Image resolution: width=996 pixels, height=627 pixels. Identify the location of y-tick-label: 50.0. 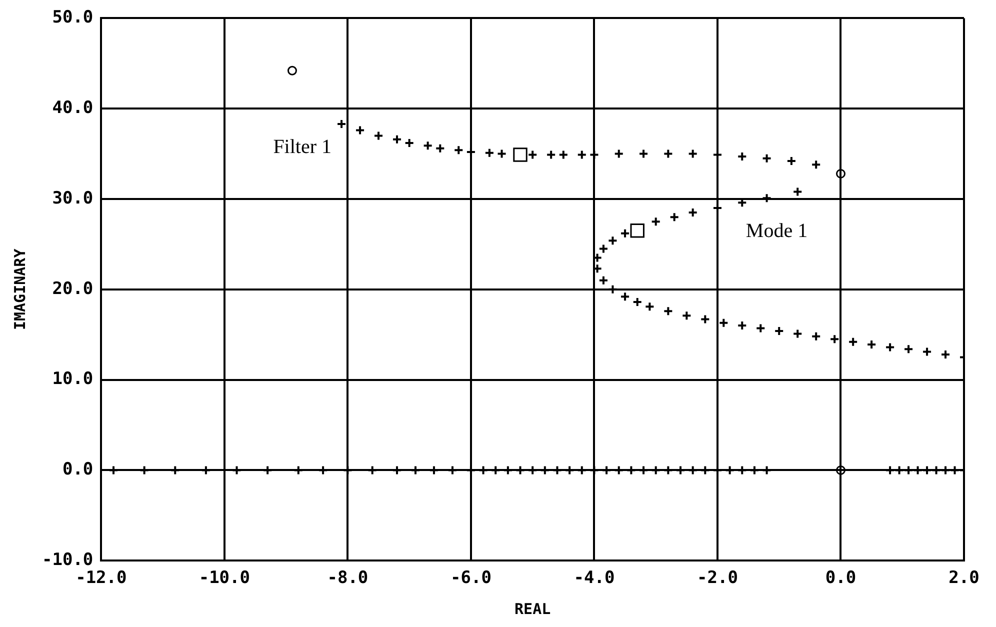
(73, 18).